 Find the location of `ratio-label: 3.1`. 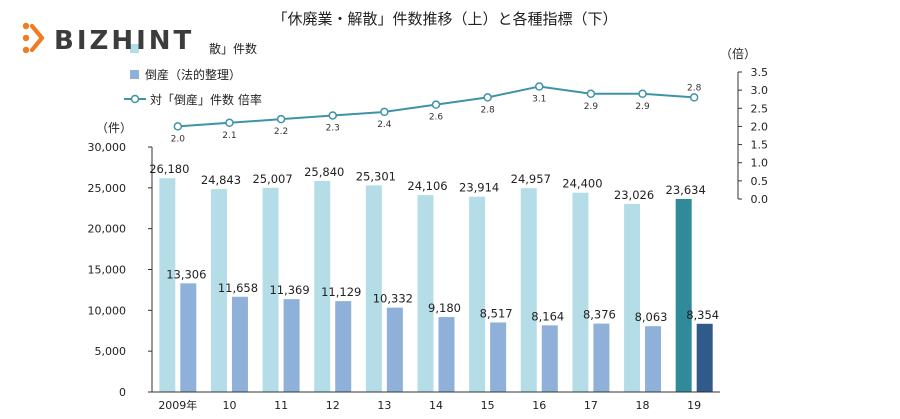

ratio-label: 3.1 is located at coordinates (539, 100).